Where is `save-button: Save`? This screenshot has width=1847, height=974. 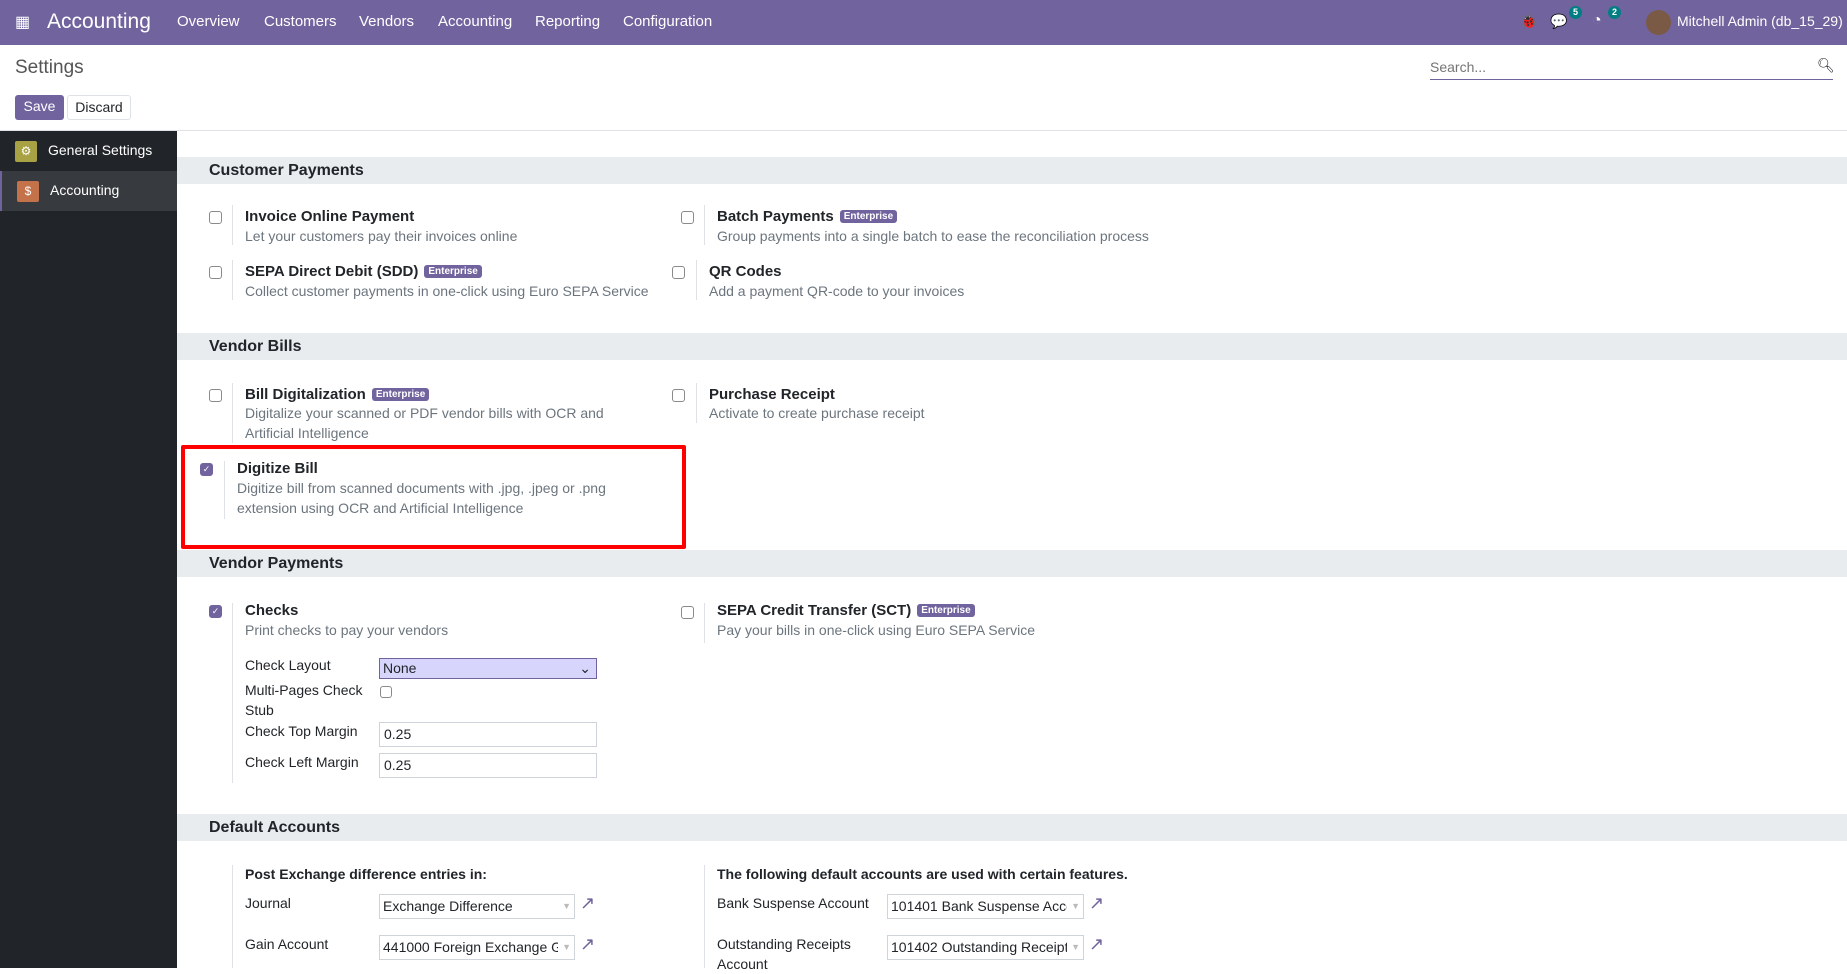 save-button: Save is located at coordinates (39, 107).